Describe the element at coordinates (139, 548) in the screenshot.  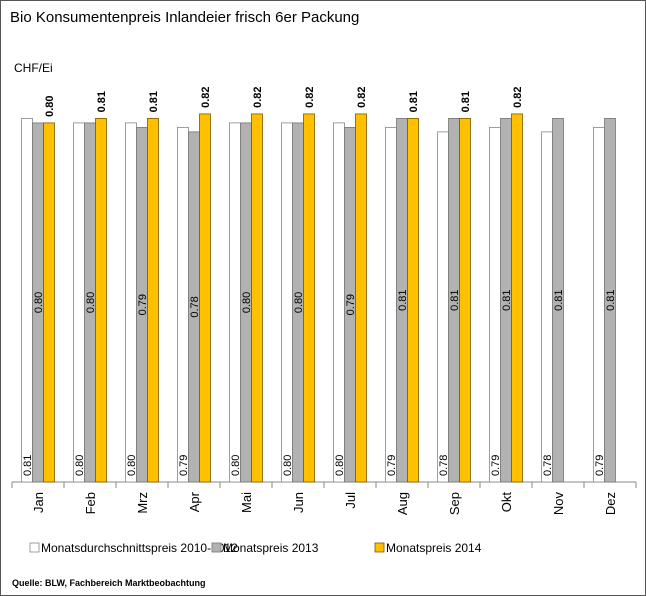
I see `legend-label: Monatsdurchschnittspreis 2010-2012` at that location.